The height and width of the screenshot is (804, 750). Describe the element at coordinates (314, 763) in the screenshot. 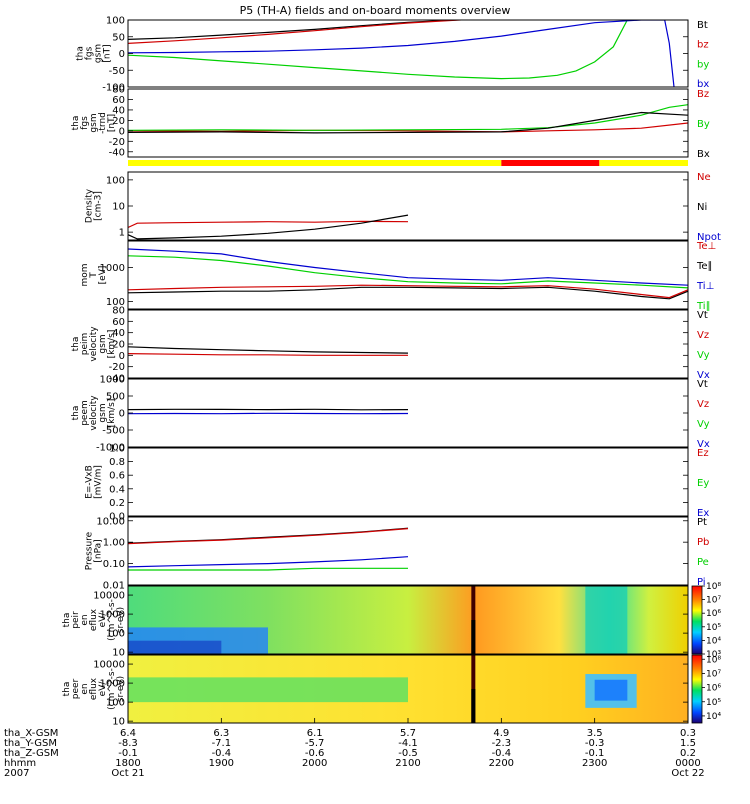

I see `ephemeris-value: 2000` at that location.